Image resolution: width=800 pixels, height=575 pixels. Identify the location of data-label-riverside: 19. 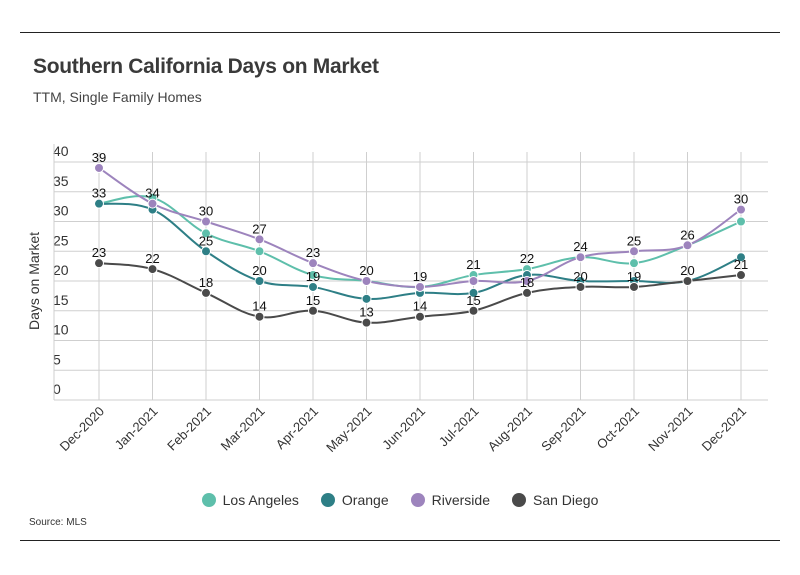
(420, 276).